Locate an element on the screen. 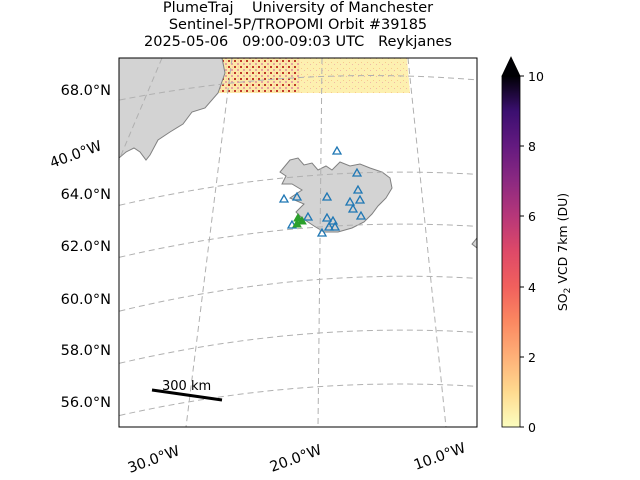 The image size is (640, 480). lat-label: 58.0°N is located at coordinates (86, 351).